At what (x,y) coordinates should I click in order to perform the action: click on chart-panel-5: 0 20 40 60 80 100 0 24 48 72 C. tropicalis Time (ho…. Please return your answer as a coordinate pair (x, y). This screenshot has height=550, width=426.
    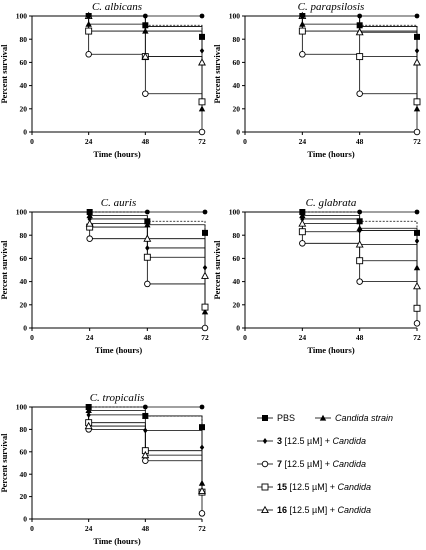
    Looking at the image, I should click on (103, 469).